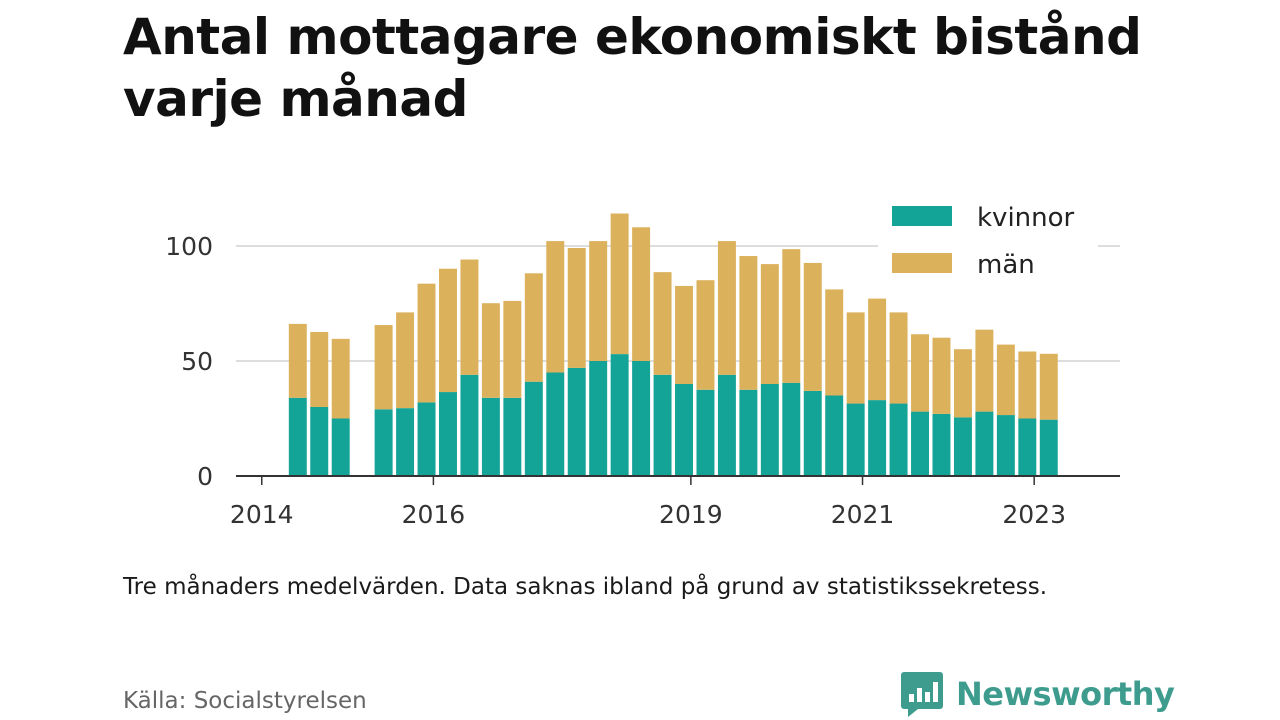 The width and height of the screenshot is (1280, 720). Describe the element at coordinates (988, 245) in the screenshot. I see `legend: kvinnor män` at that location.